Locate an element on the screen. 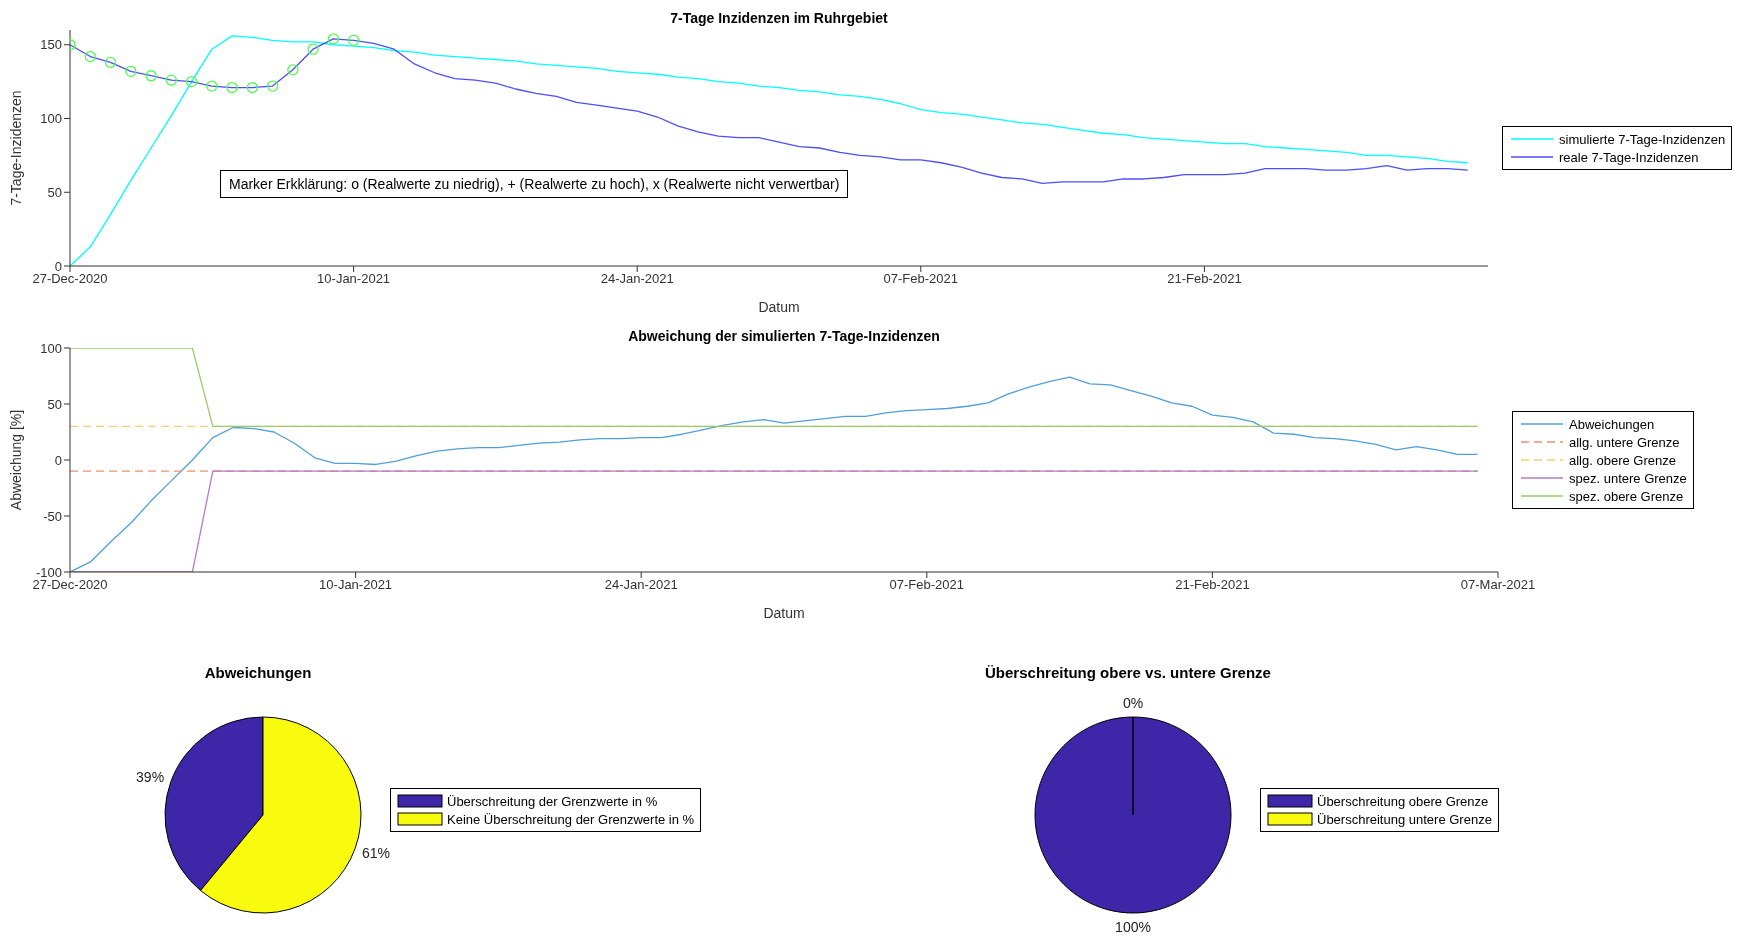 This screenshot has width=1744, height=942. x-tick-label: 07-Mar-2021 is located at coordinates (1498, 585).